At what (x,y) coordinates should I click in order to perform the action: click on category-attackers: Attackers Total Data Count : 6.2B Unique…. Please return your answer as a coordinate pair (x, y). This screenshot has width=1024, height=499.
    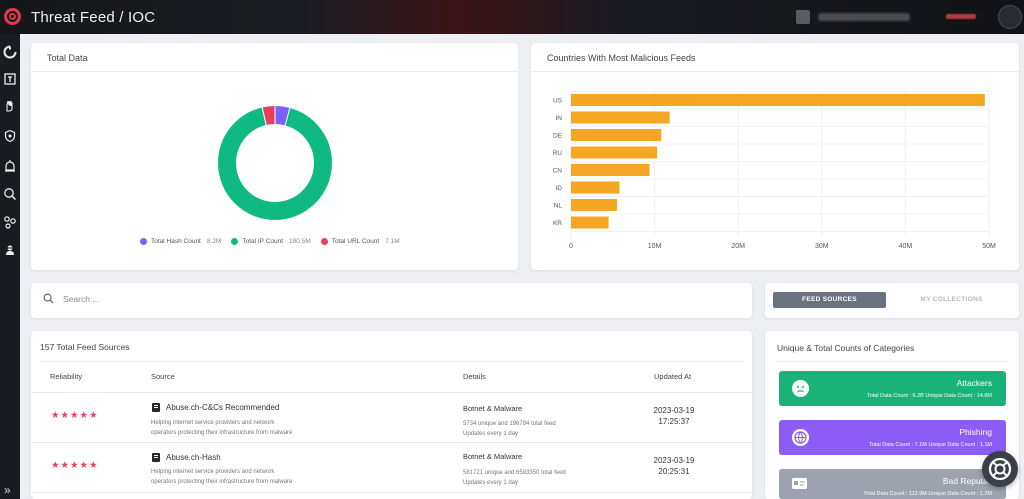
    Looking at the image, I should click on (892, 388).